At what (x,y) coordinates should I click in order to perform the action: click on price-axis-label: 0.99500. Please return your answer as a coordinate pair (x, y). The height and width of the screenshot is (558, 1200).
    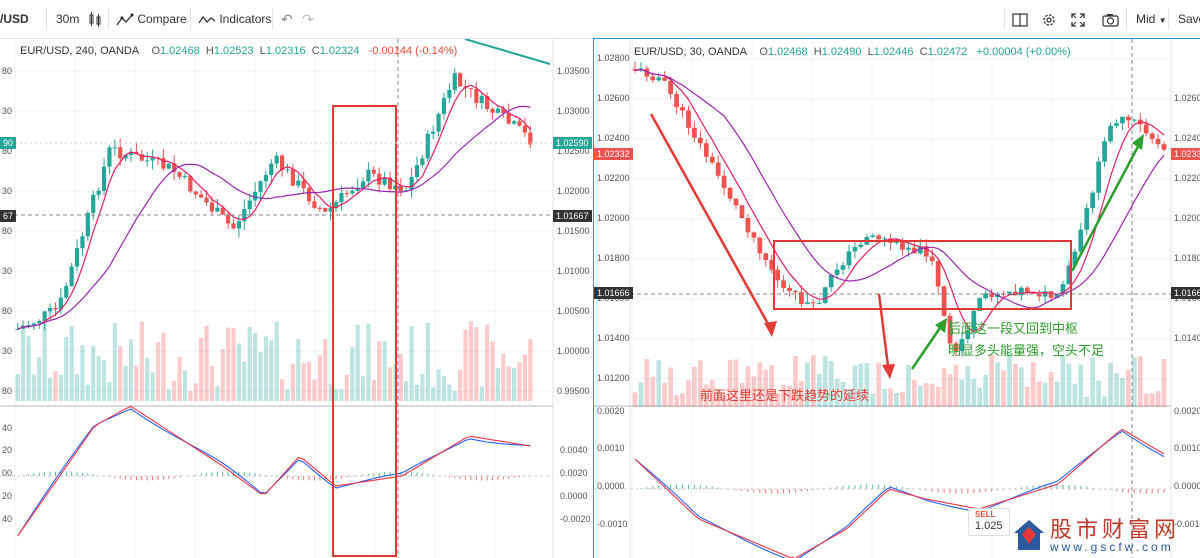
    Looking at the image, I should click on (573, 391).